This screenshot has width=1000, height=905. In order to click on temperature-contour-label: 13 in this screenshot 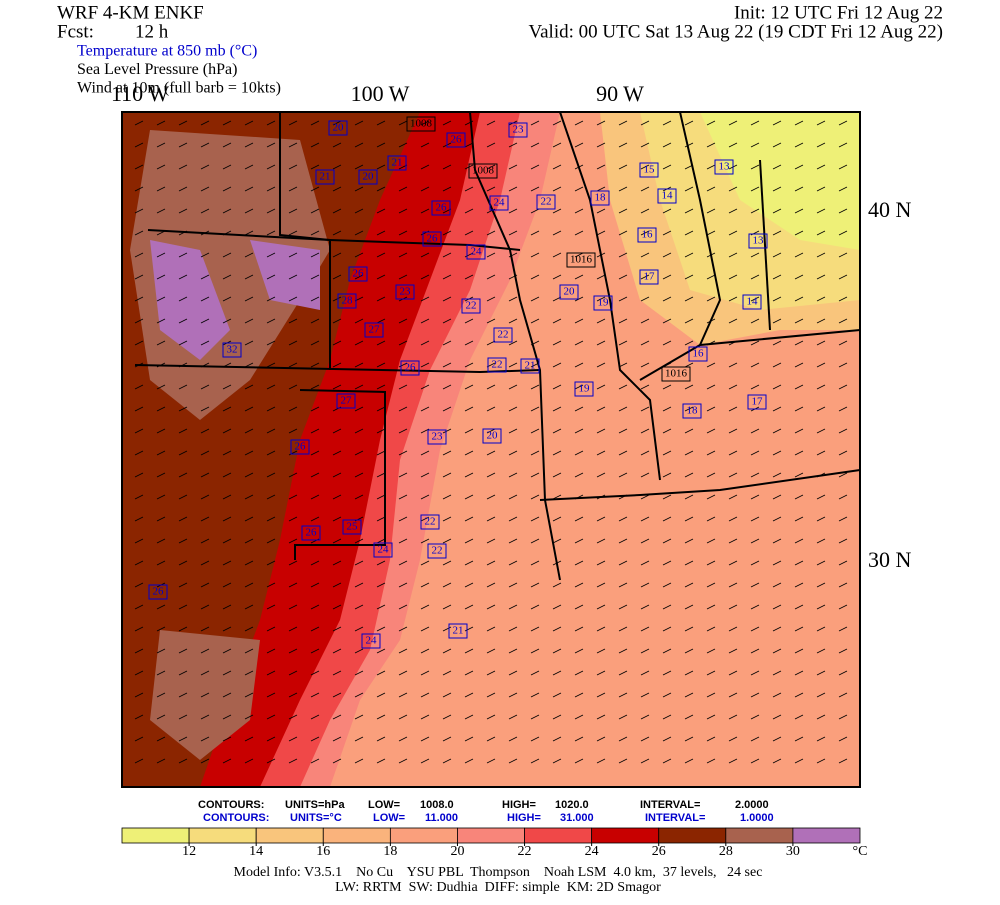, I will do `click(725, 167)`.